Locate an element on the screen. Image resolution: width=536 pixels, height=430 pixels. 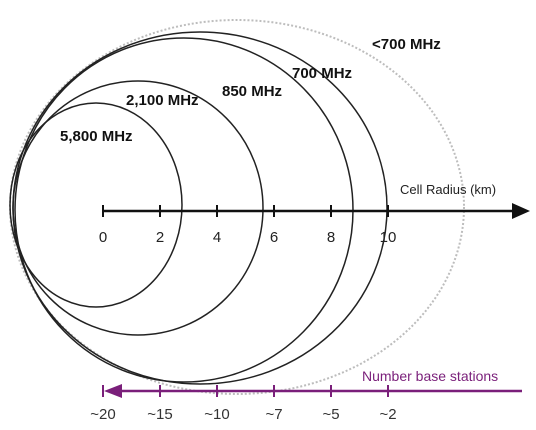
cell-radius-axis: Cell Radius (km) 0 2 4 6 8 10 is located at coordinates (314, 214).